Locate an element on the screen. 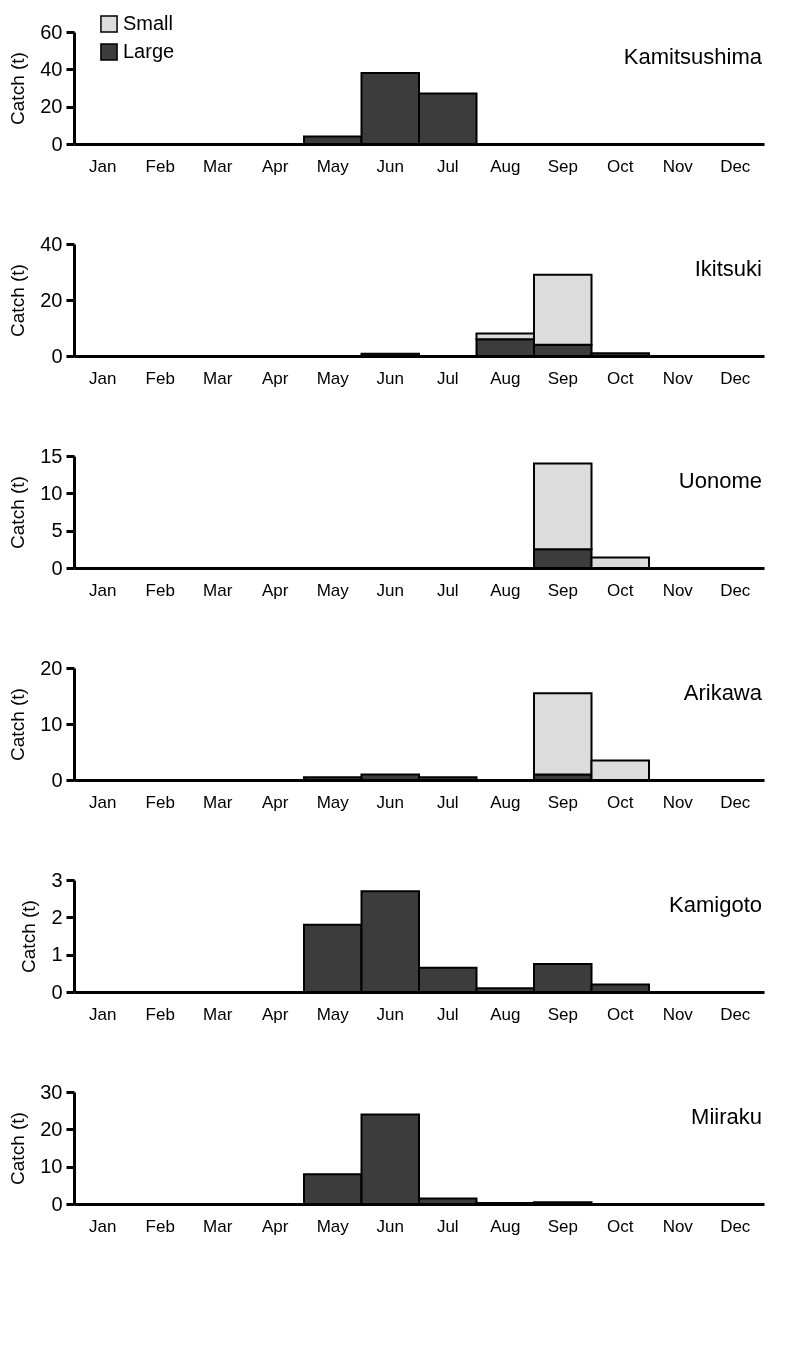 The width and height of the screenshot is (807, 1367). annotation: Uonome is located at coordinates (720, 480).